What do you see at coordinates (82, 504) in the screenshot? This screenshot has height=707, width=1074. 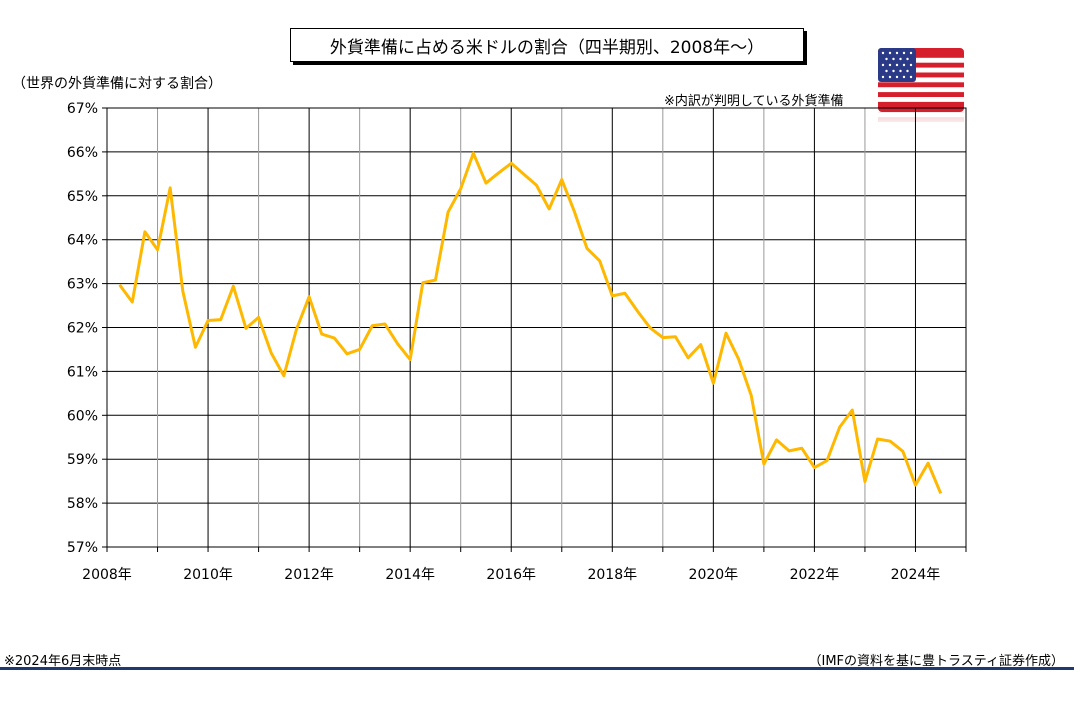 I see `y-tick-label: 58%` at bounding box center [82, 504].